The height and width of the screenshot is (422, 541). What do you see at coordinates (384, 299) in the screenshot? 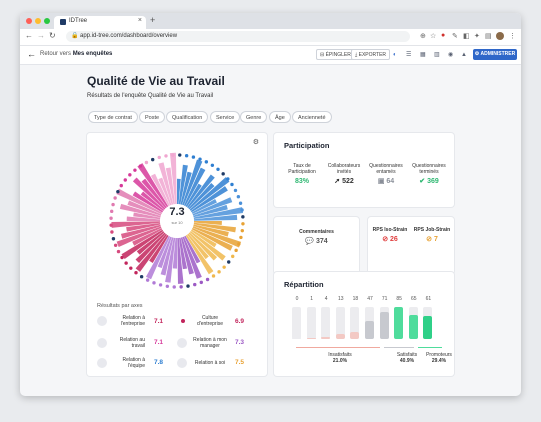
I see `bar-count-label: 71` at bounding box center [384, 299].